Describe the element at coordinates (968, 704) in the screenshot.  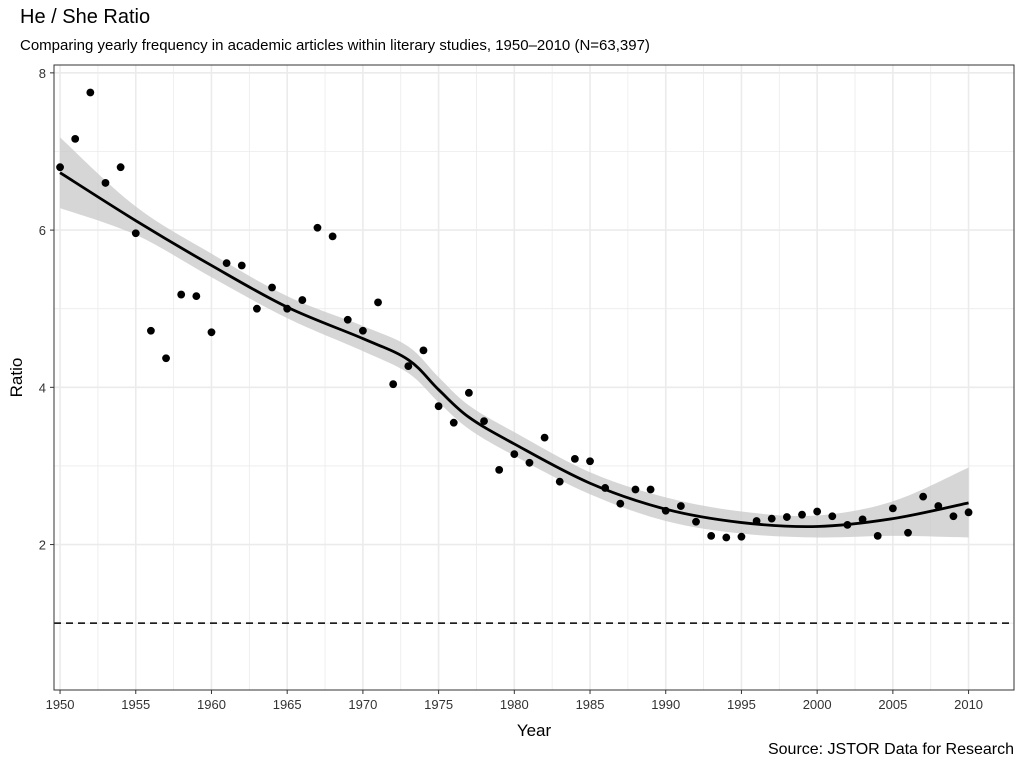
I see `x-tick-label: 2010` at that location.